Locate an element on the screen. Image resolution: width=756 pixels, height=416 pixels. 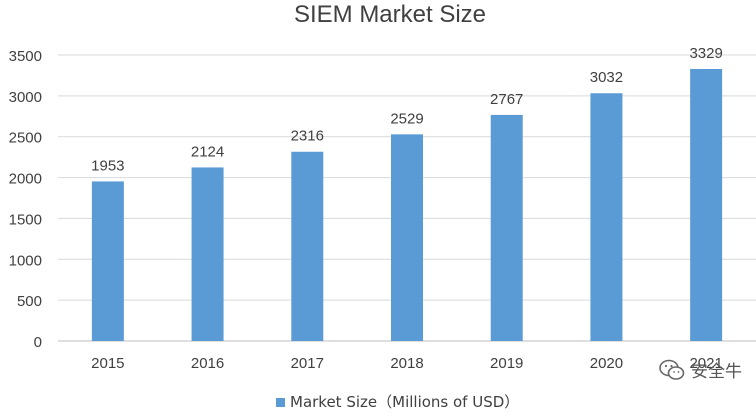
y-tick-label: 3500 is located at coordinates (25, 56).